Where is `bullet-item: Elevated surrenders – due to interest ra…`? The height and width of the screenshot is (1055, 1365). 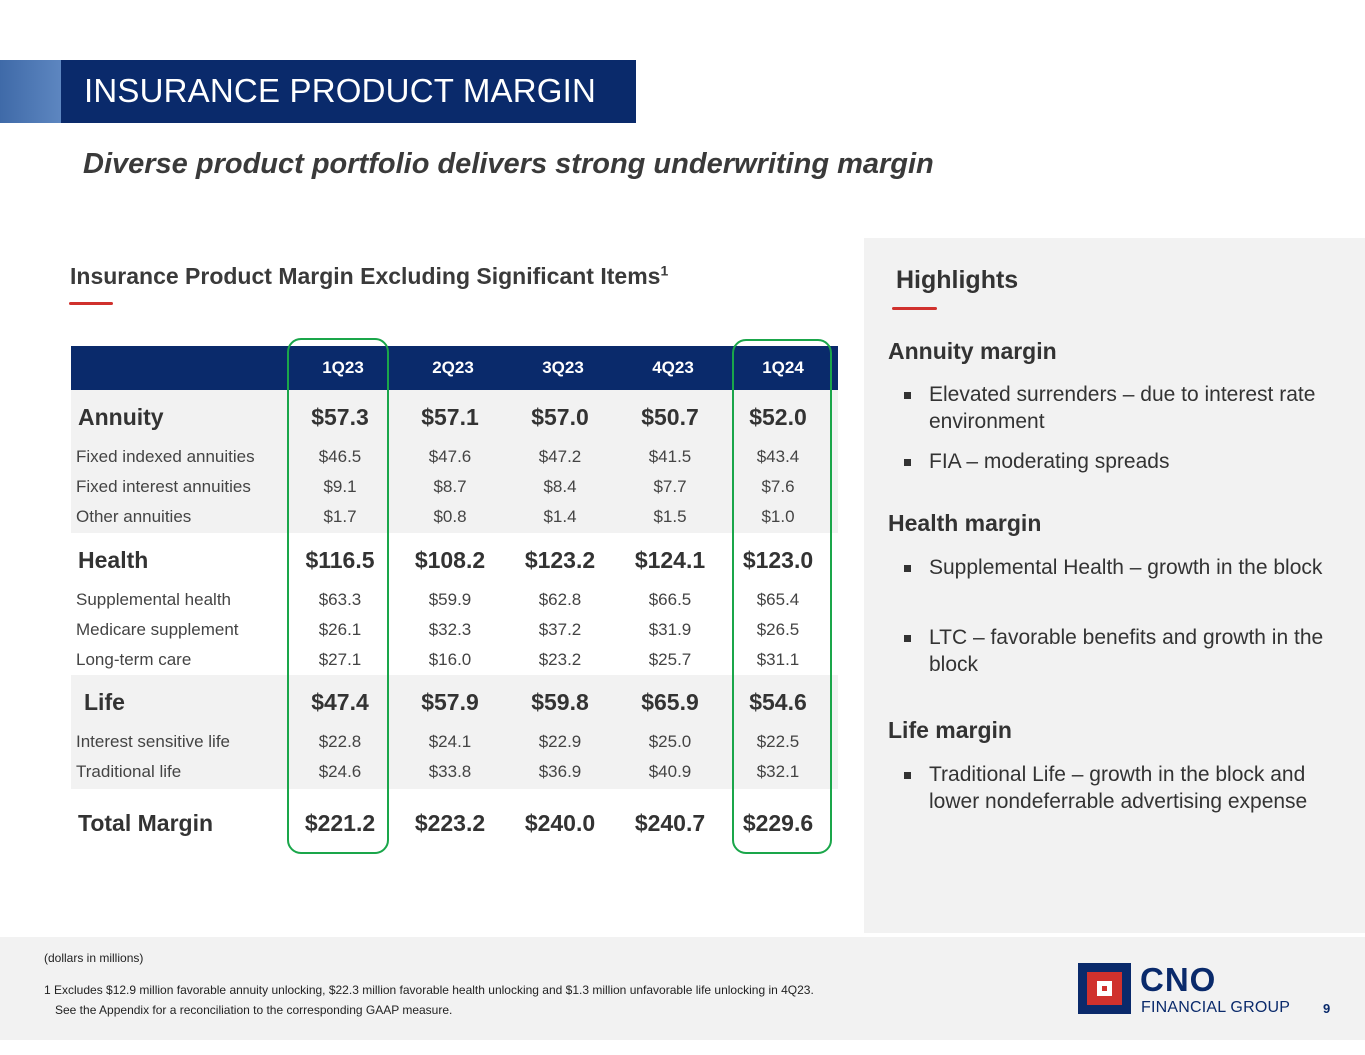
bullet-item: Elevated surrenders – due to interest ra… is located at coordinates (1124, 408).